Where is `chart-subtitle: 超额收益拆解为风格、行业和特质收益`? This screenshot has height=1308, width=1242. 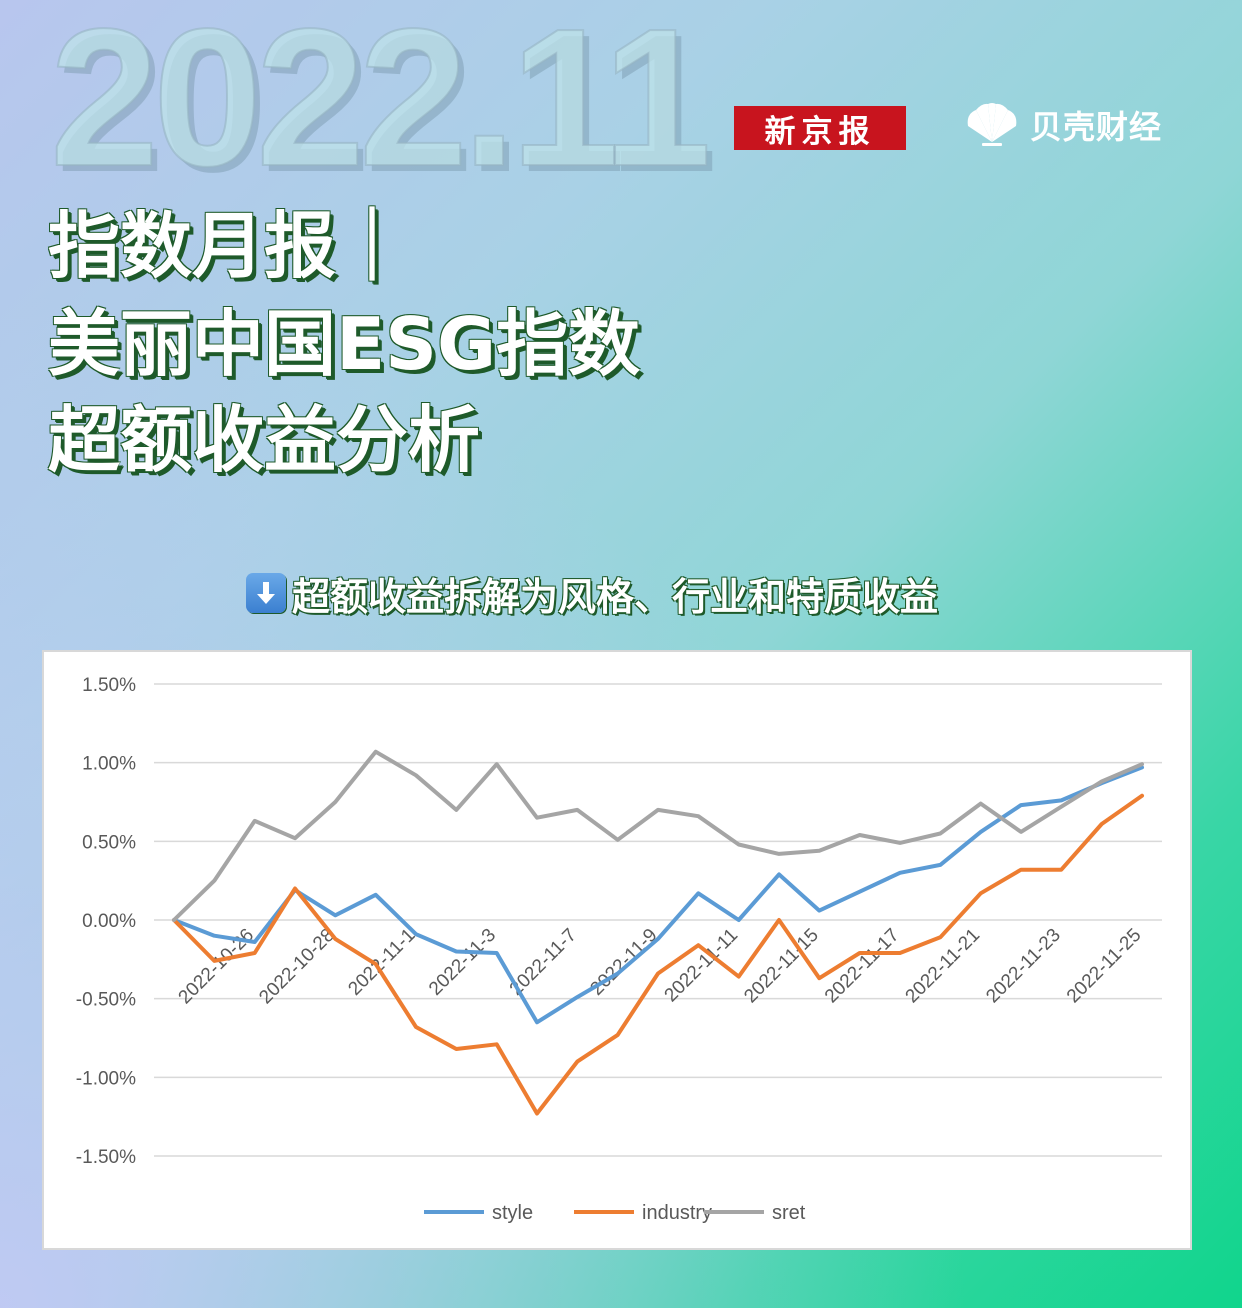 chart-subtitle: 超额收益拆解为风格、行业和特质收益 is located at coordinates (592, 594).